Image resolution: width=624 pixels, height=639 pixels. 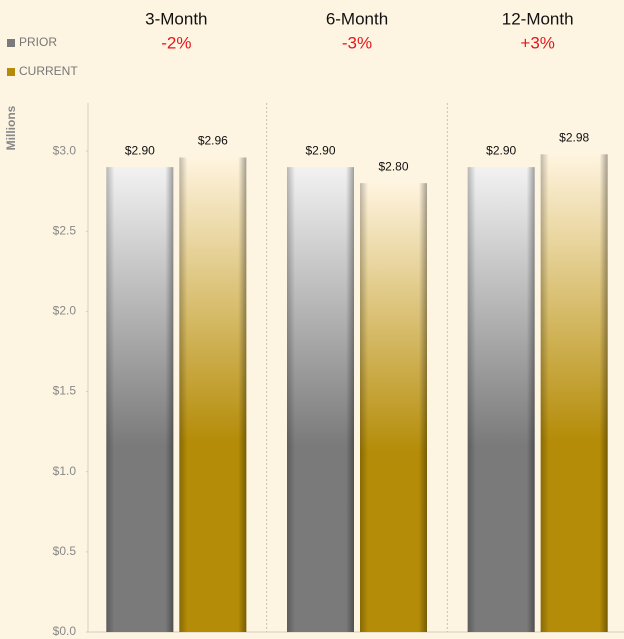 What do you see at coordinates (213, 141) in the screenshot?
I see `value-label: $2.96` at bounding box center [213, 141].